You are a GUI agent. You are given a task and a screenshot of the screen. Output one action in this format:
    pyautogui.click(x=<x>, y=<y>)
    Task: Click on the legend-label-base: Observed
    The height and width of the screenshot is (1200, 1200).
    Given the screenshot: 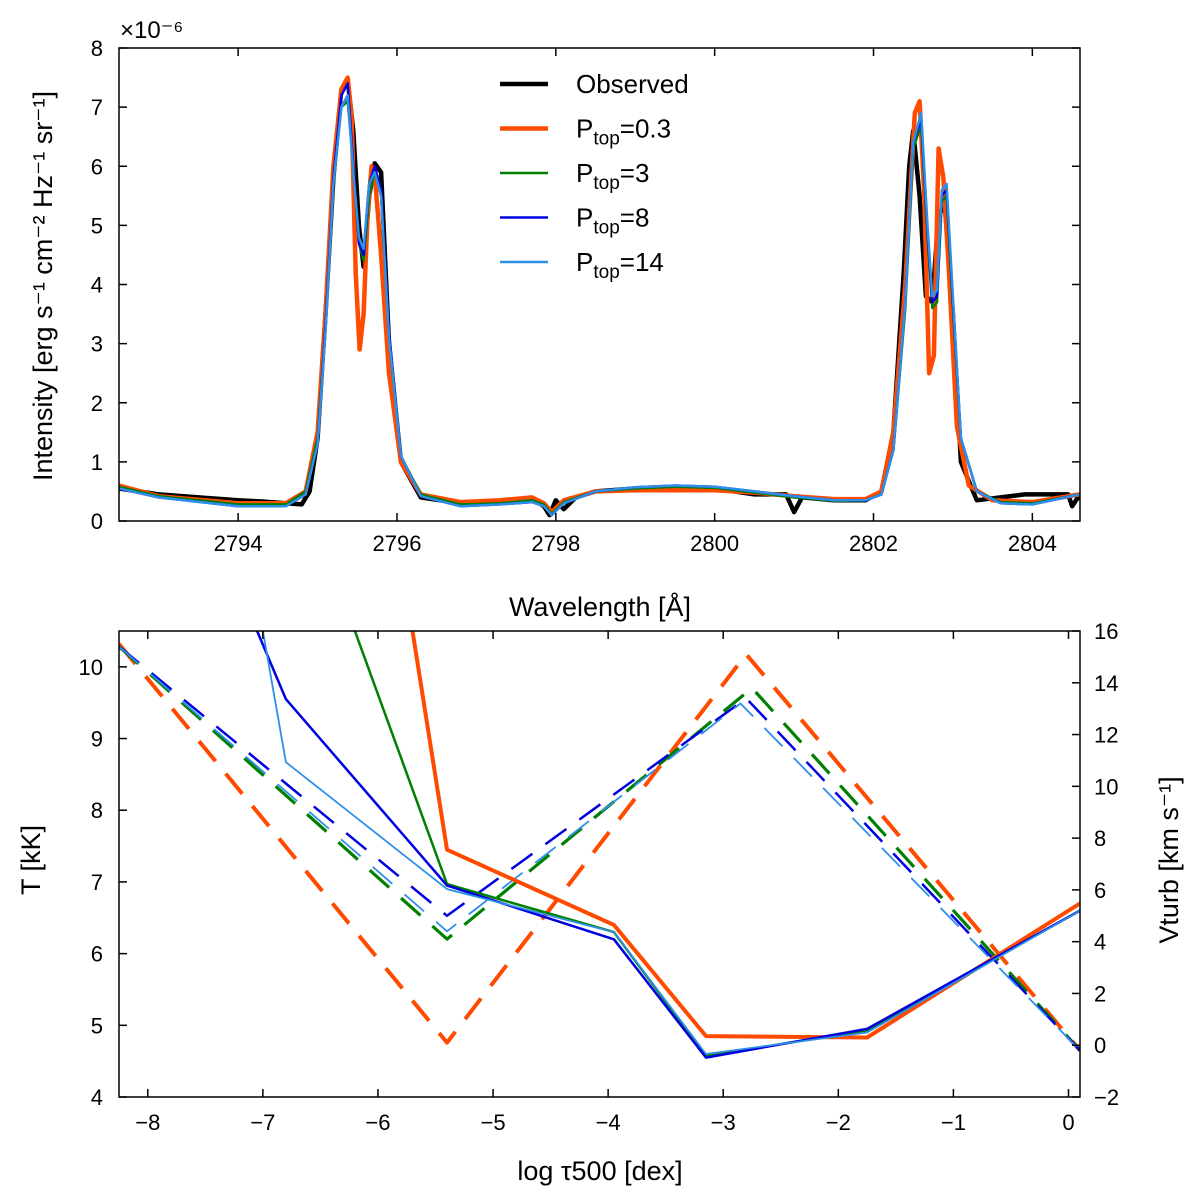 What is the action you would take?
    pyautogui.click(x=632, y=84)
    